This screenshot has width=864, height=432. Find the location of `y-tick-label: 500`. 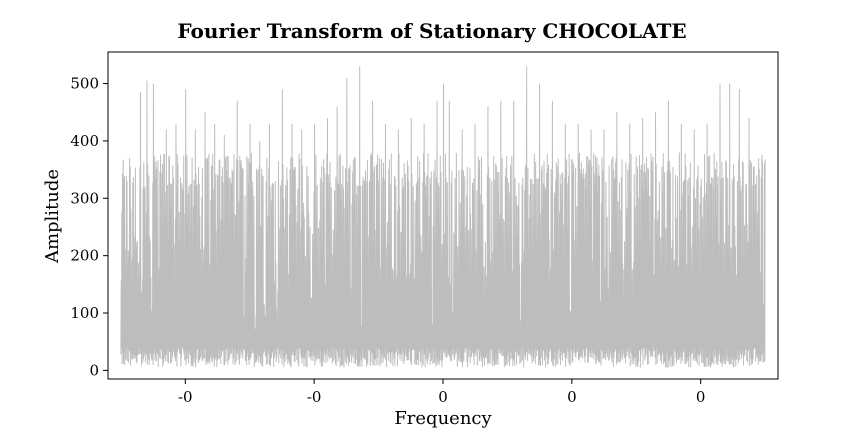

y-tick-label: 500 is located at coordinates (84, 84).